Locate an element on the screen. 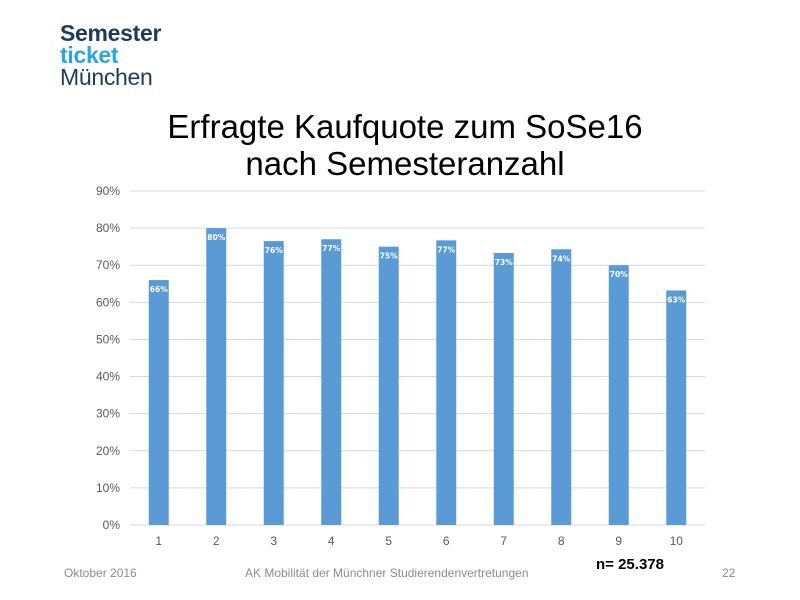 The image size is (800, 600). data-label-1: 66% is located at coordinates (159, 289).